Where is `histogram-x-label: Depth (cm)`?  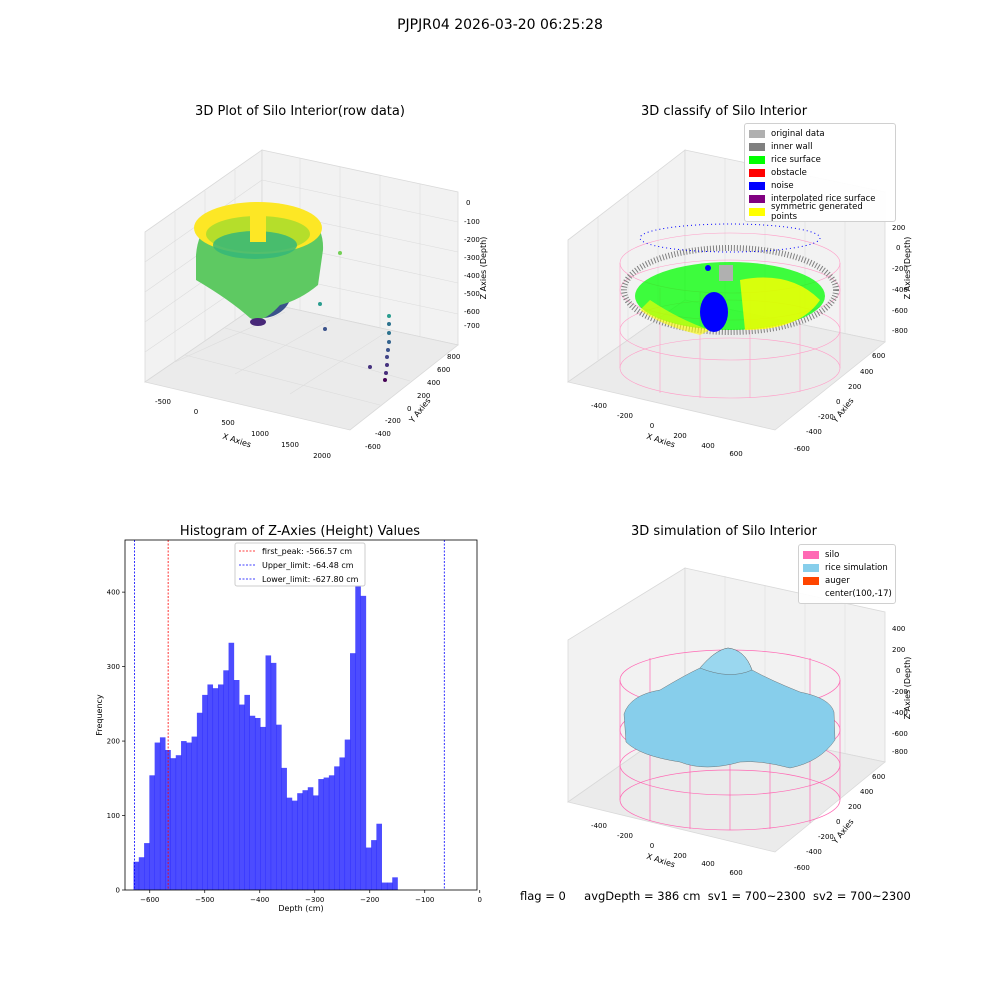 histogram-x-label: Depth (cm) is located at coordinates (300, 908).